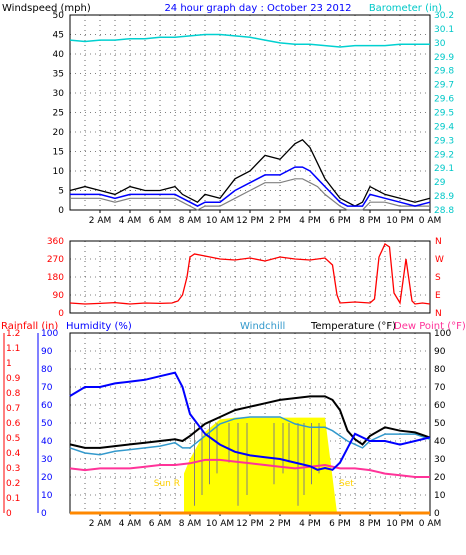  I want to click on wind-xtick-label: 8 PM, so click(370, 221).